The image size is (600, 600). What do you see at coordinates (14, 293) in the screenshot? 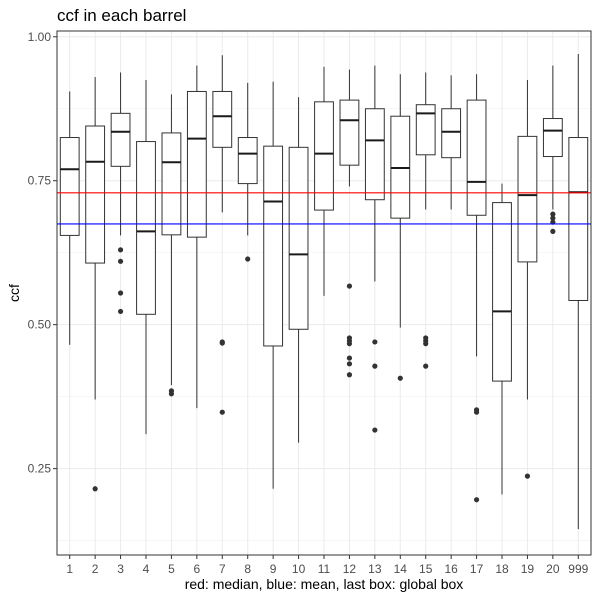
I see `y-axis-title: ccf` at bounding box center [14, 293].